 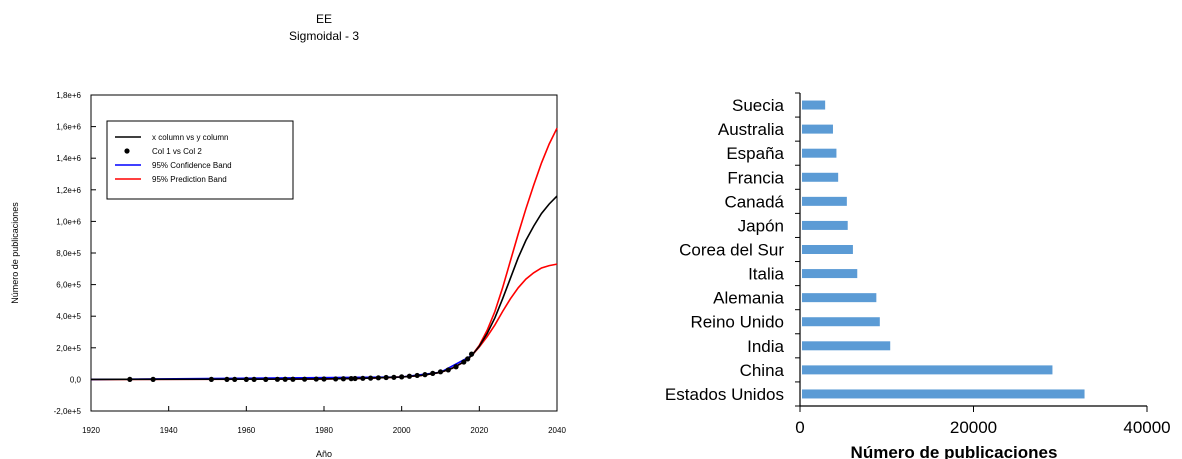 What do you see at coordinates (324, 19) in the screenshot?
I see `chart-title: EE` at bounding box center [324, 19].